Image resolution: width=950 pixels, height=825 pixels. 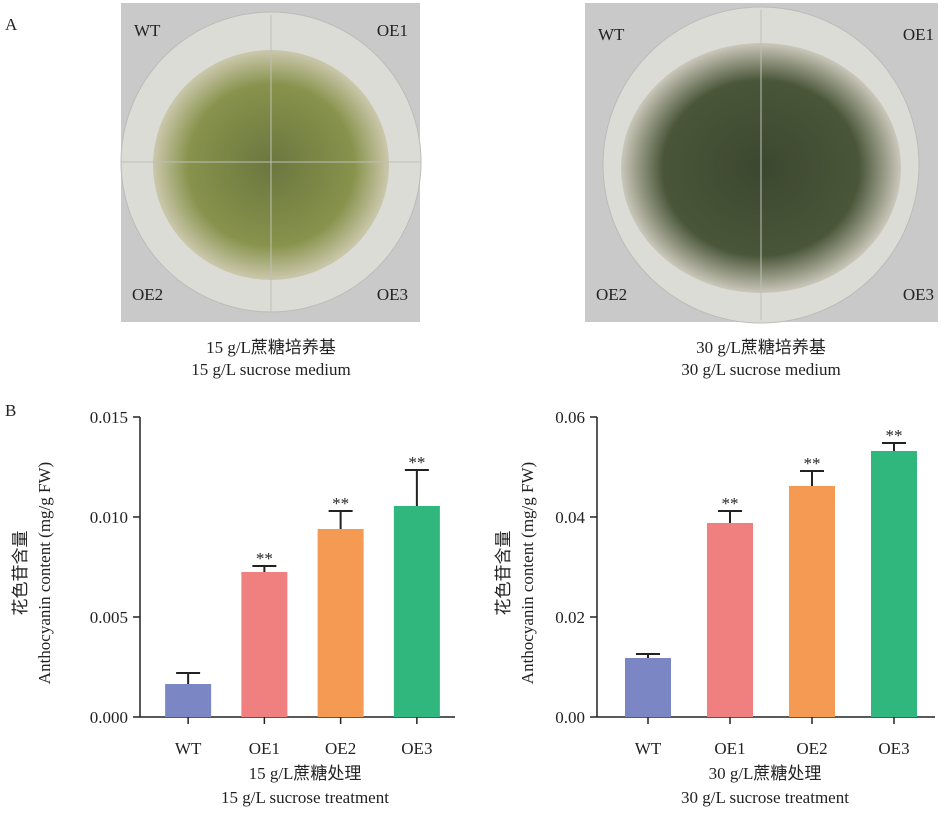 I want to click on y-tick-label: 0.06, so click(x=570, y=417).